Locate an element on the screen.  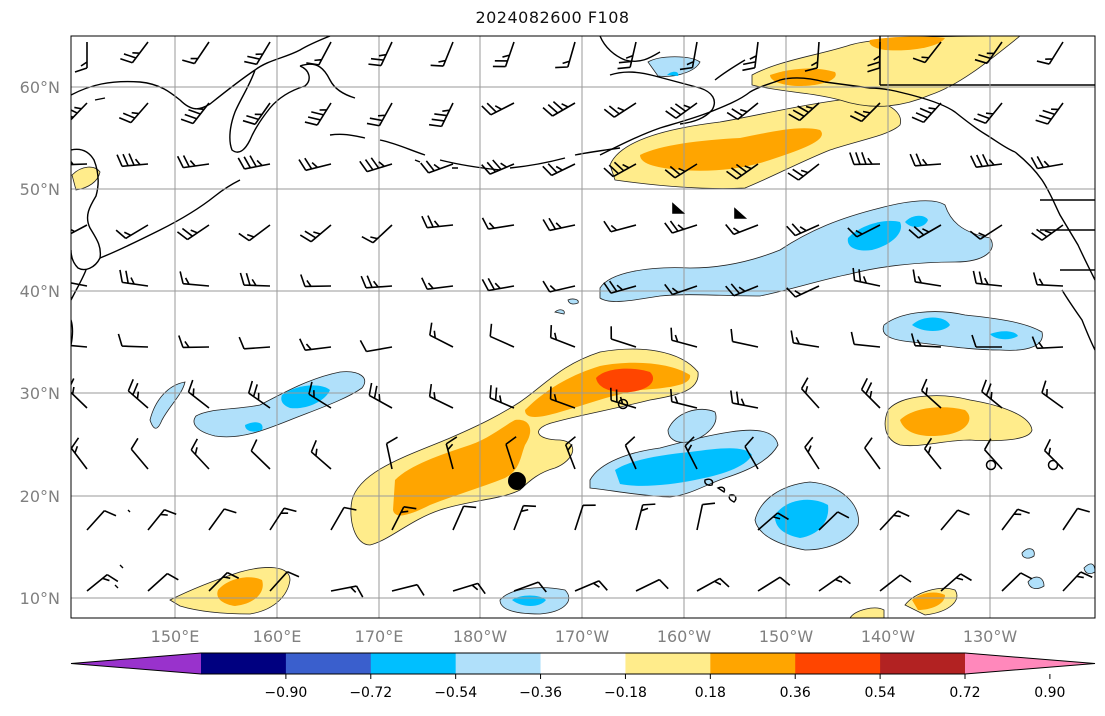
lon-label: 130°W is located at coordinates (990, 636).